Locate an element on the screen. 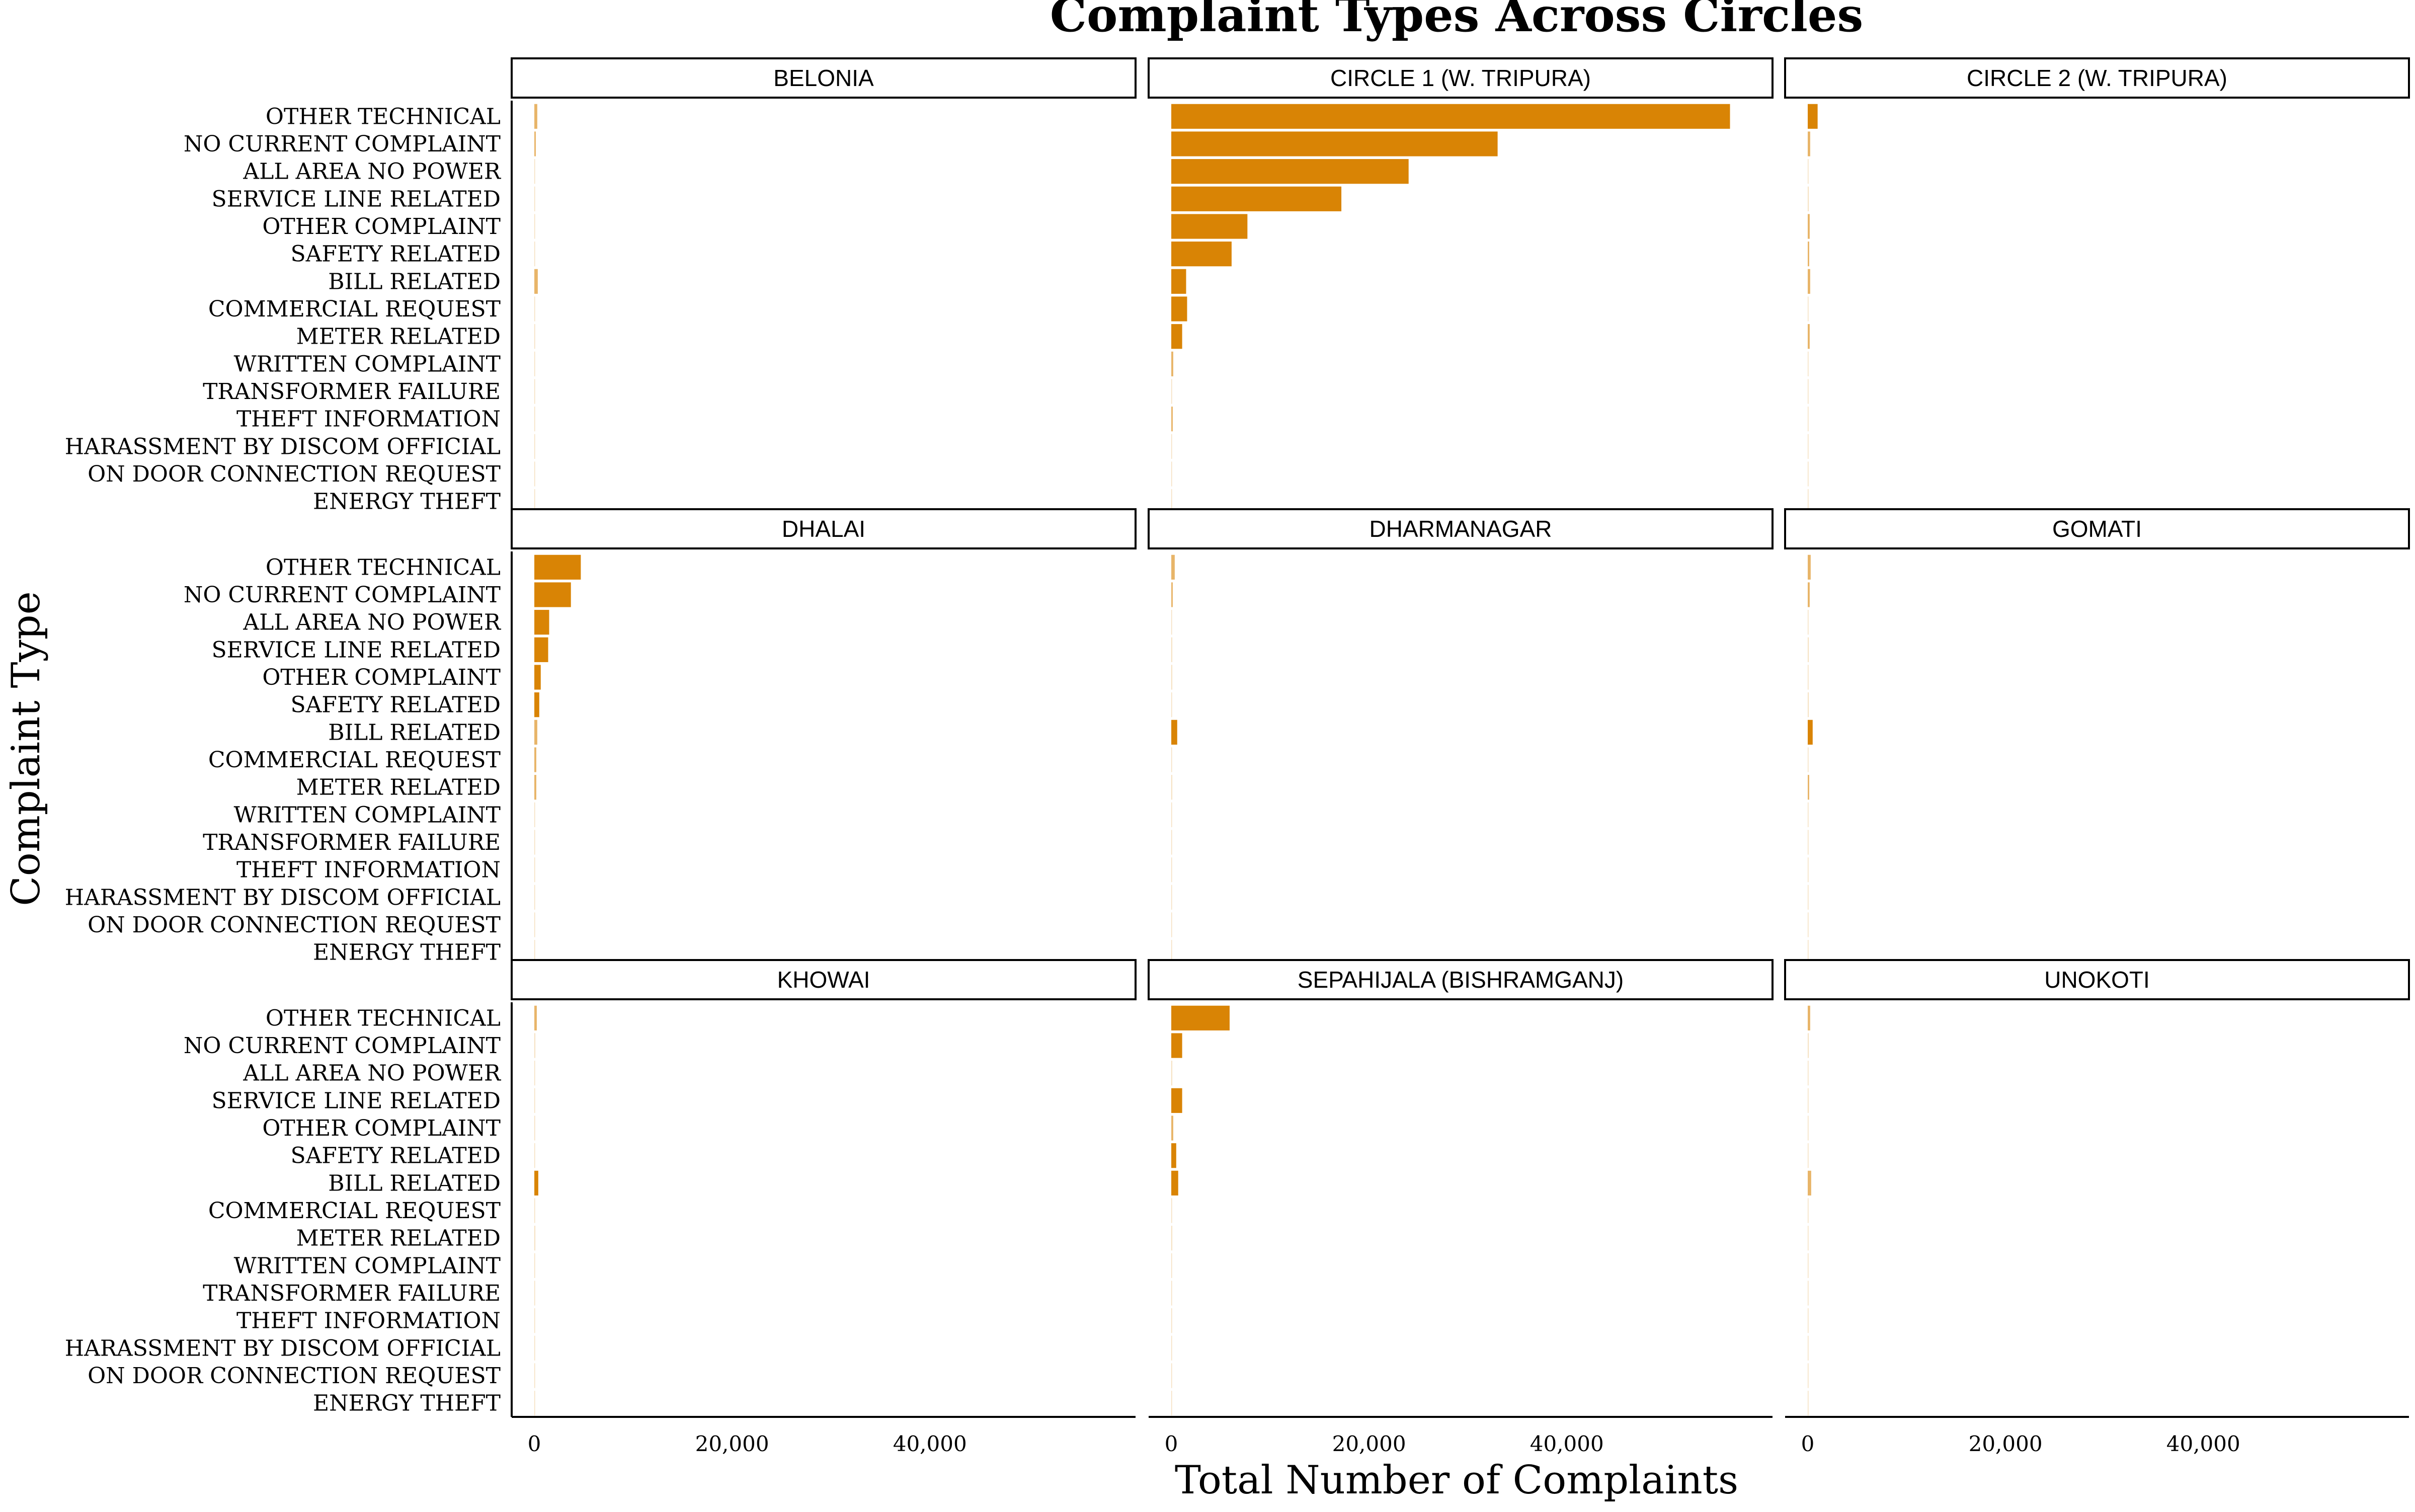  y-tick-label: SERVICE LINE RELATED is located at coordinates (356, 1100).